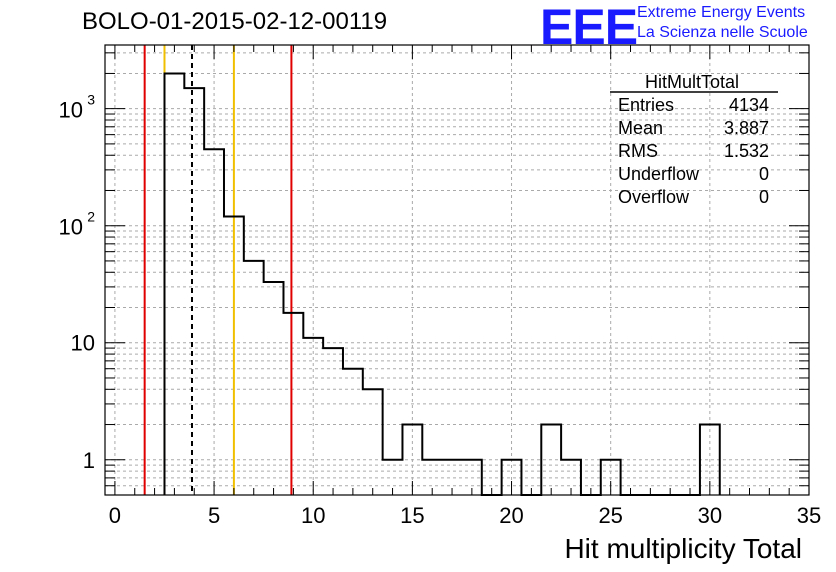  What do you see at coordinates (646, 105) in the screenshot?
I see `stats-row-label: Entries` at bounding box center [646, 105].